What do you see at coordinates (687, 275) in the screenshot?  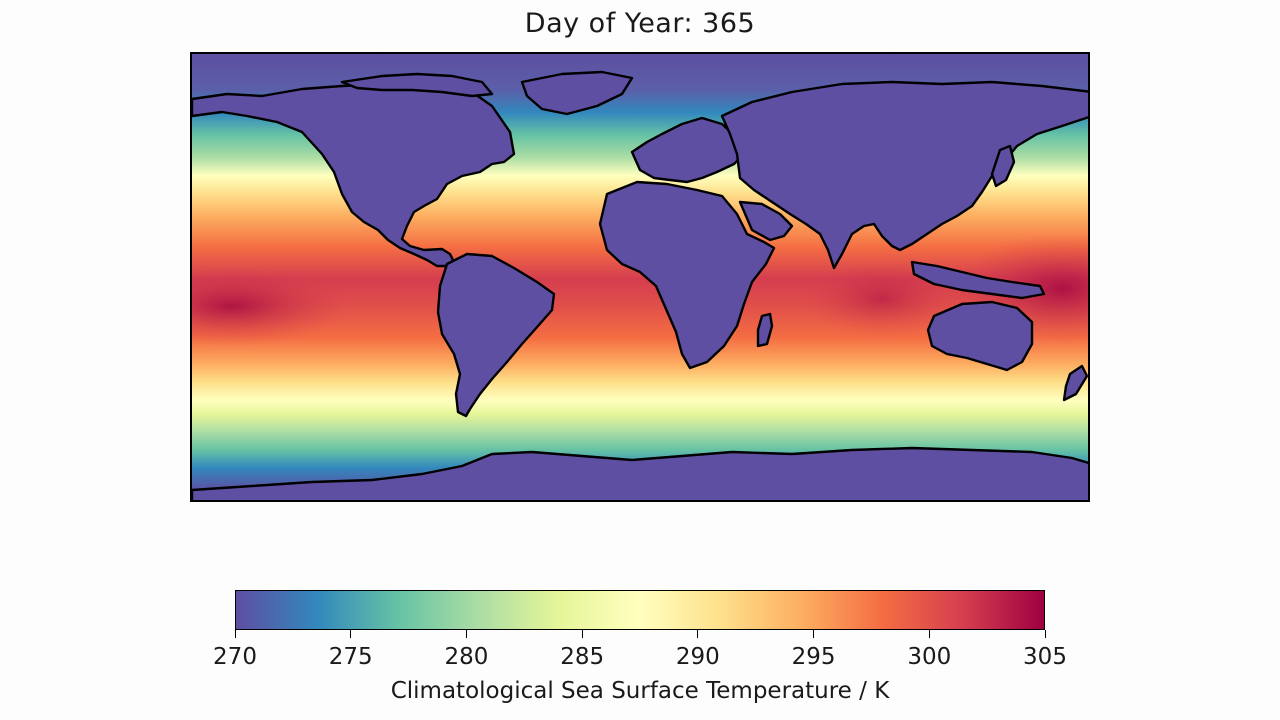 I see `africa-land` at bounding box center [687, 275].